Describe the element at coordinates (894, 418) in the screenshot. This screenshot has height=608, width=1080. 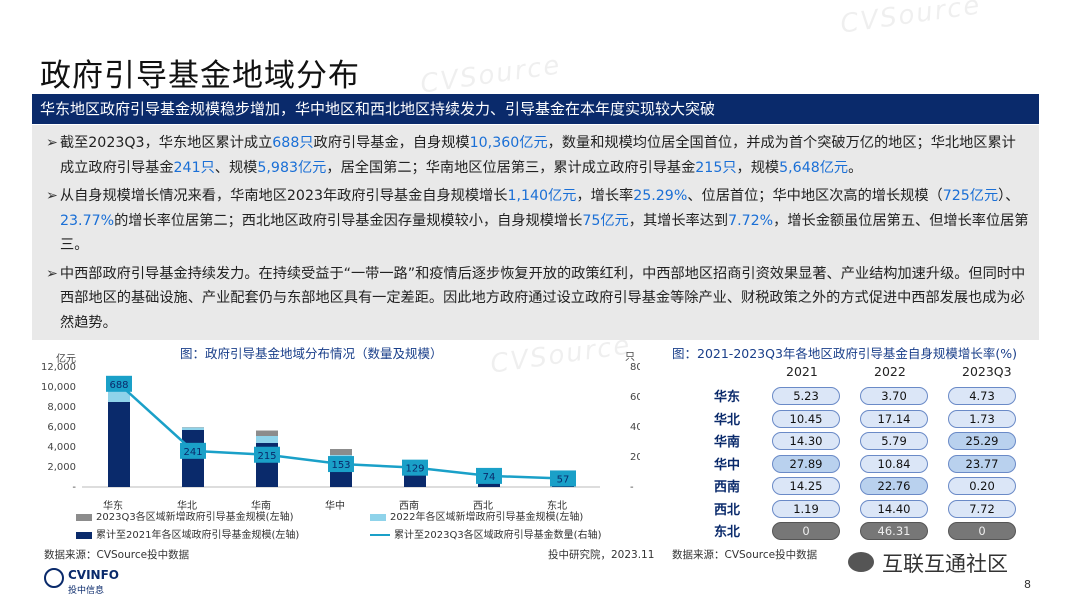
I see `table-value-pill: 17.14` at that location.